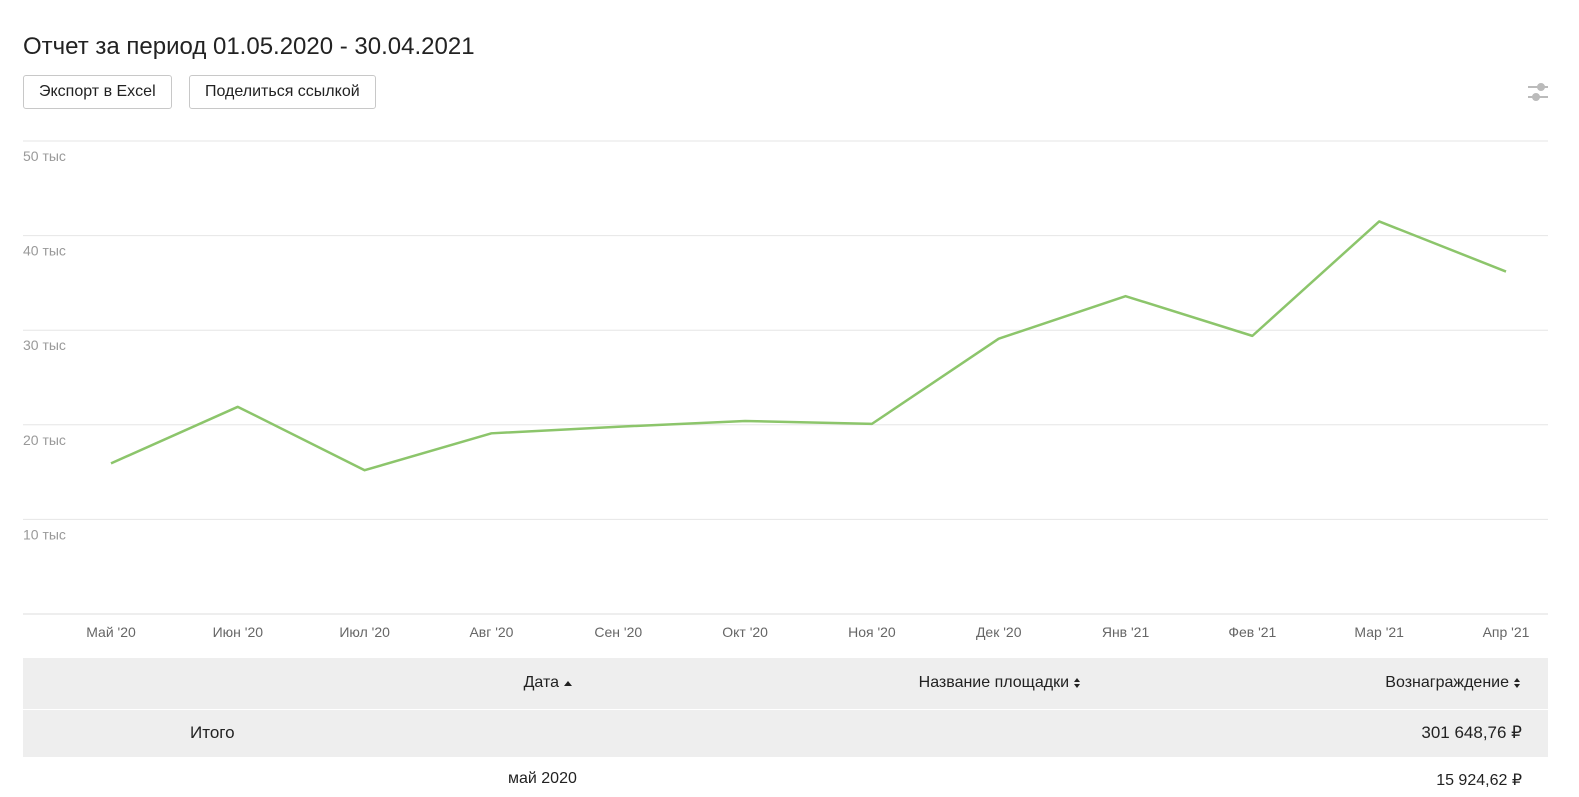 This screenshot has width=1579, height=797. Describe the element at coordinates (785, 683) in the screenshot. I see `table-header: Дата Название площадки Вознаграждение` at that location.